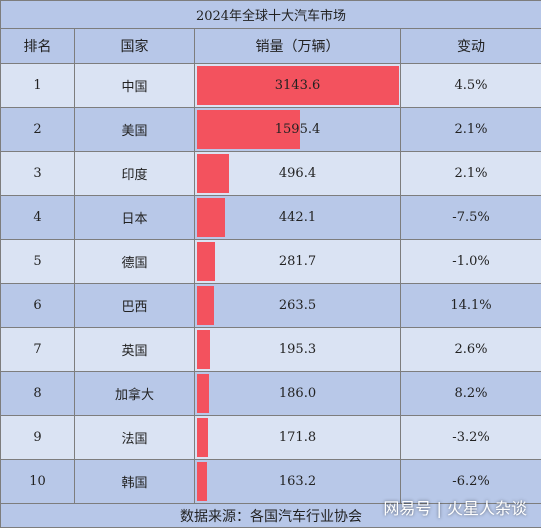  I want to click on sales-cell: 281.7, so click(298, 262).